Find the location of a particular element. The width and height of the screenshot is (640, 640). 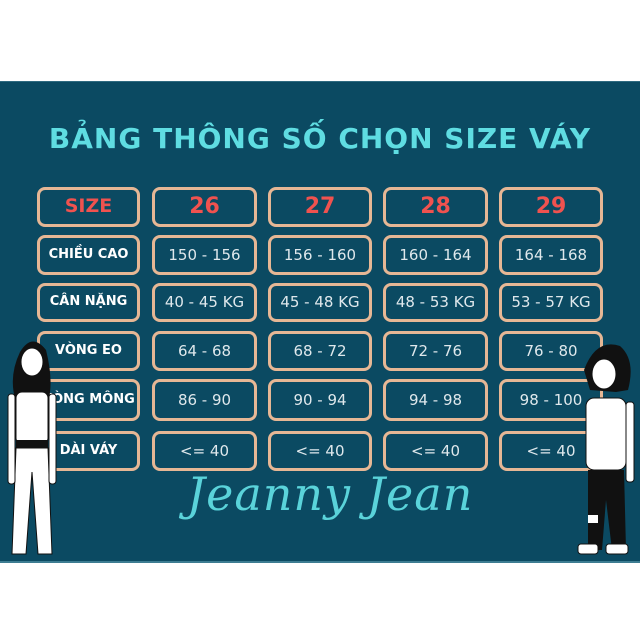

size-header-27: 27 is located at coordinates (320, 207).